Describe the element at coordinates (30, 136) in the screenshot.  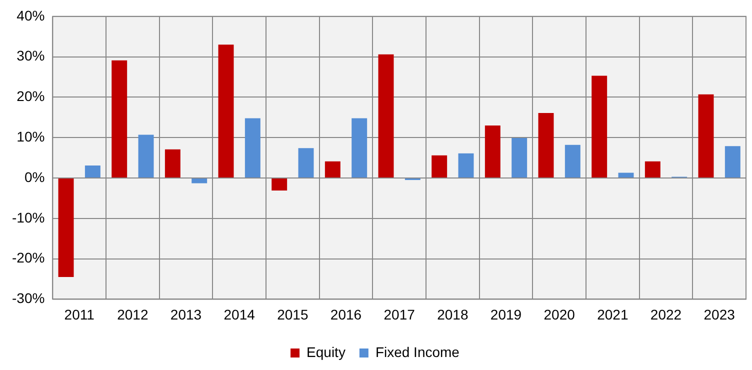
I see `y-tick-label: 10%` at that location.